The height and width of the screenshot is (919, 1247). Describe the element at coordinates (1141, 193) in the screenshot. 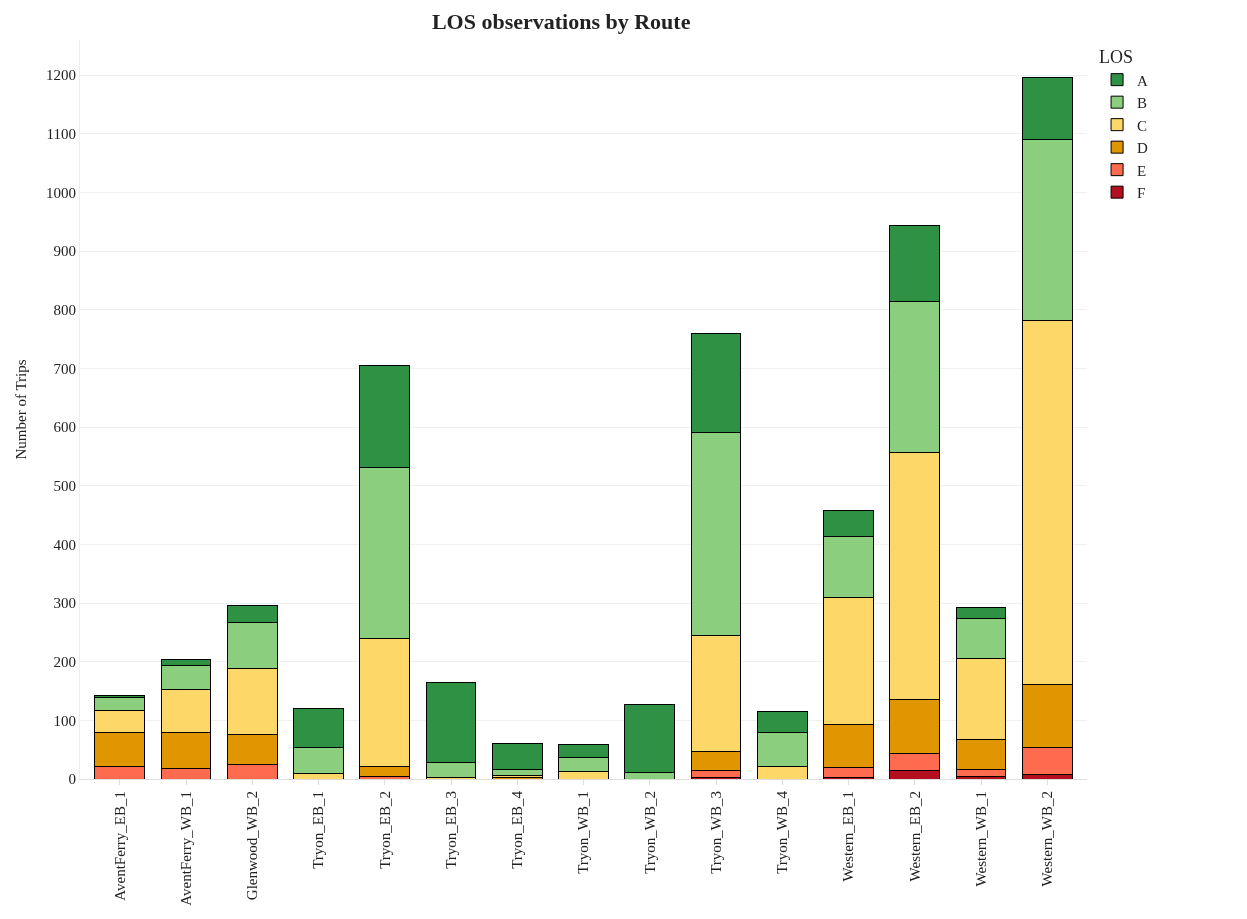

I see `legend-label: F` at that location.